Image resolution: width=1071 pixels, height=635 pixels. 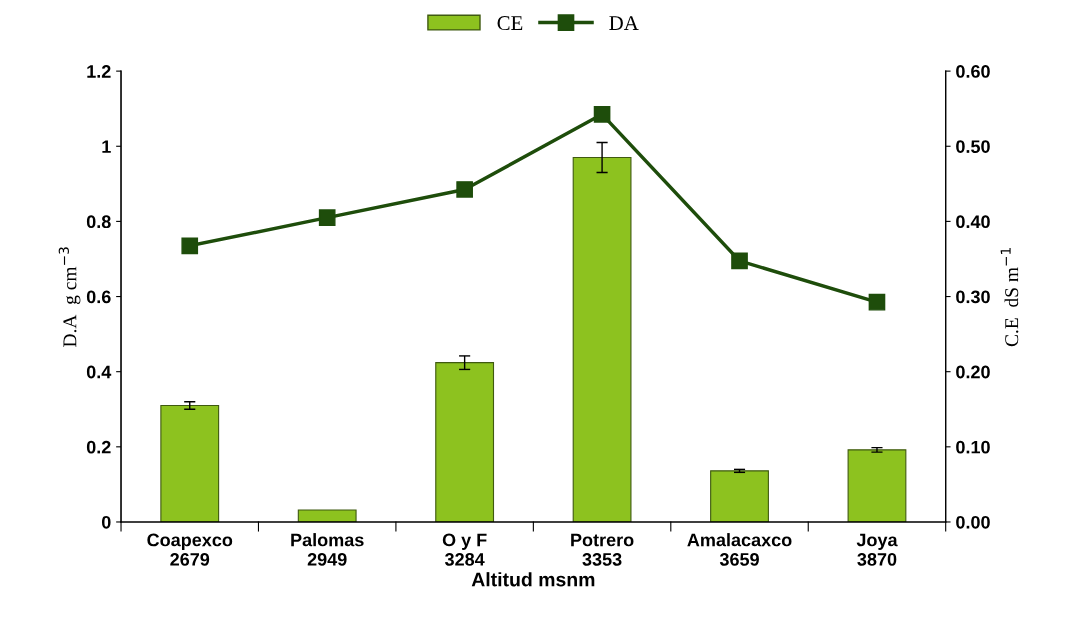 I want to click on y-tick-label: 1, so click(x=106, y=146).